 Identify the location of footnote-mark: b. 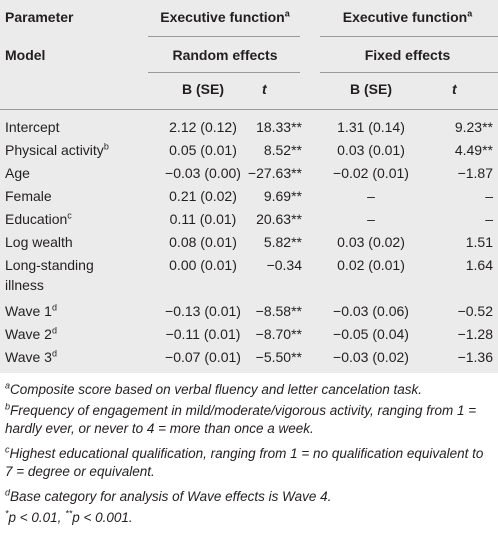
(8, 406).